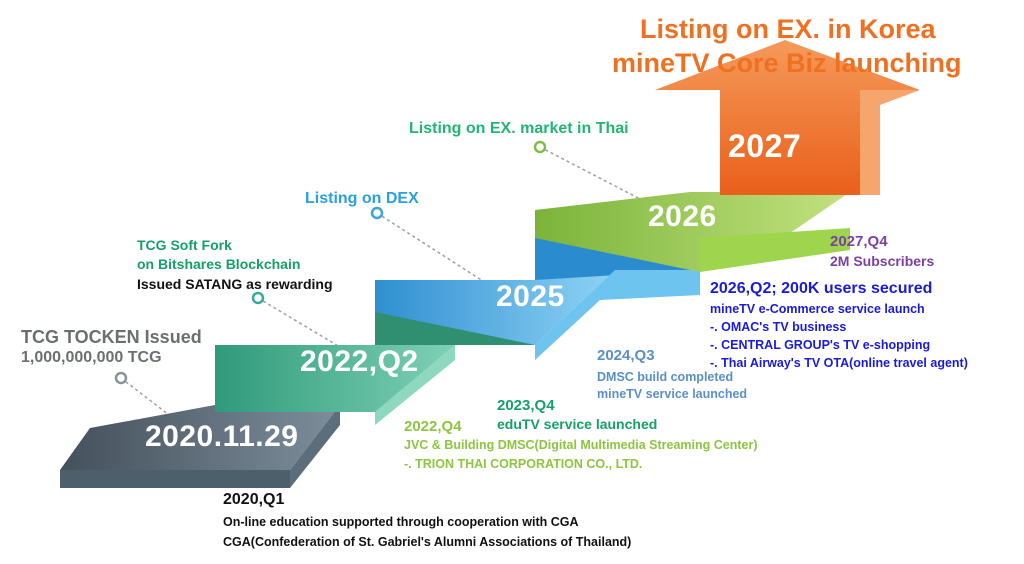  Describe the element at coordinates (882, 261) in the screenshot. I see `q4-2027-line1: 2M Subscribers` at that location.